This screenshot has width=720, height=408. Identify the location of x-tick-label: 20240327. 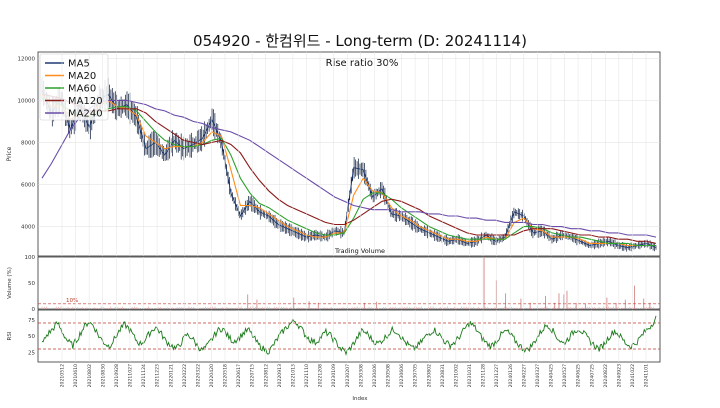
(538, 375).